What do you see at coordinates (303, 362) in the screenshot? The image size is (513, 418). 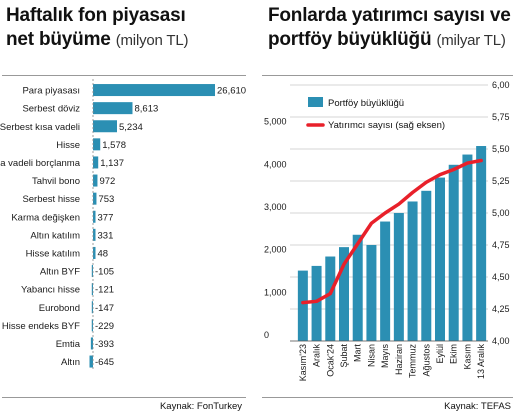 I see `x-axis-tick-label: Kasım'23` at bounding box center [303, 362].